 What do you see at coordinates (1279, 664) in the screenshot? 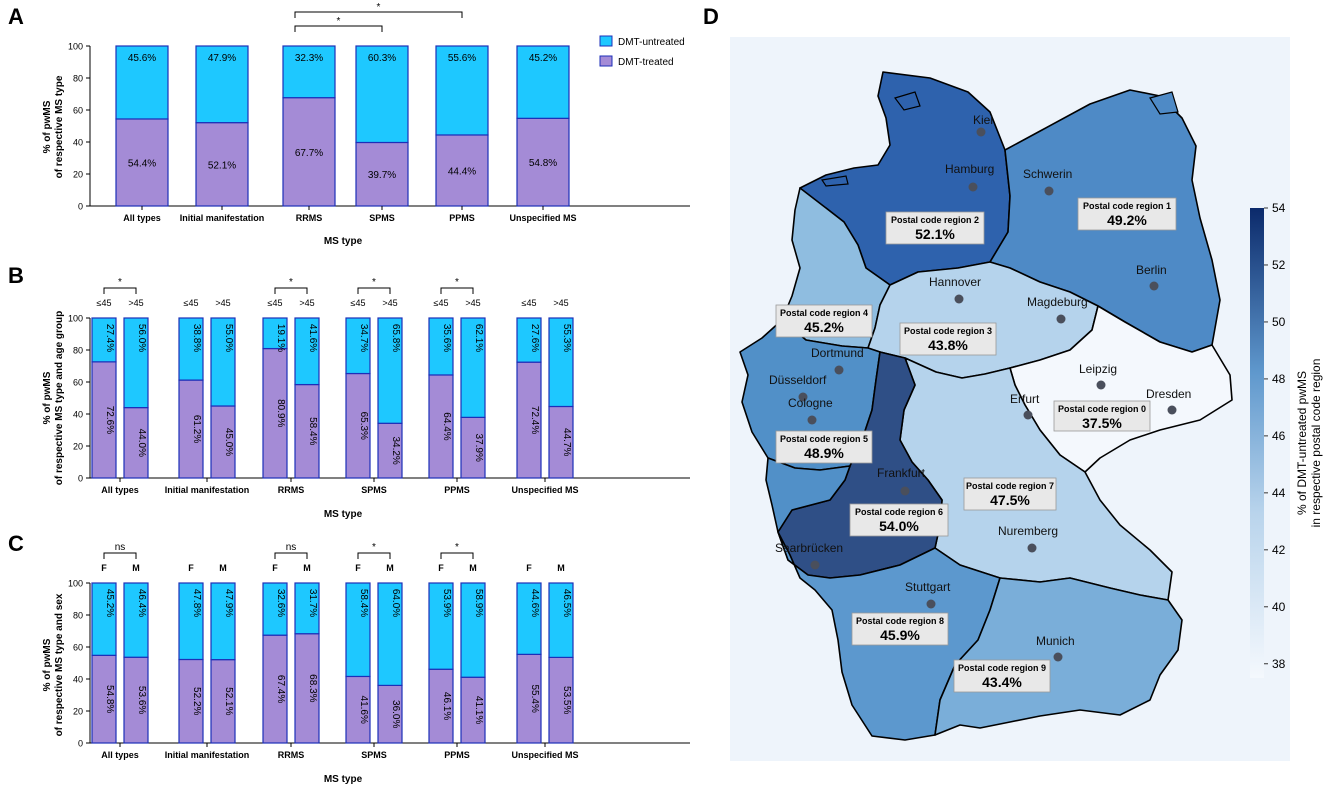
I see `colorbar-tick-label: 38` at bounding box center [1279, 664].